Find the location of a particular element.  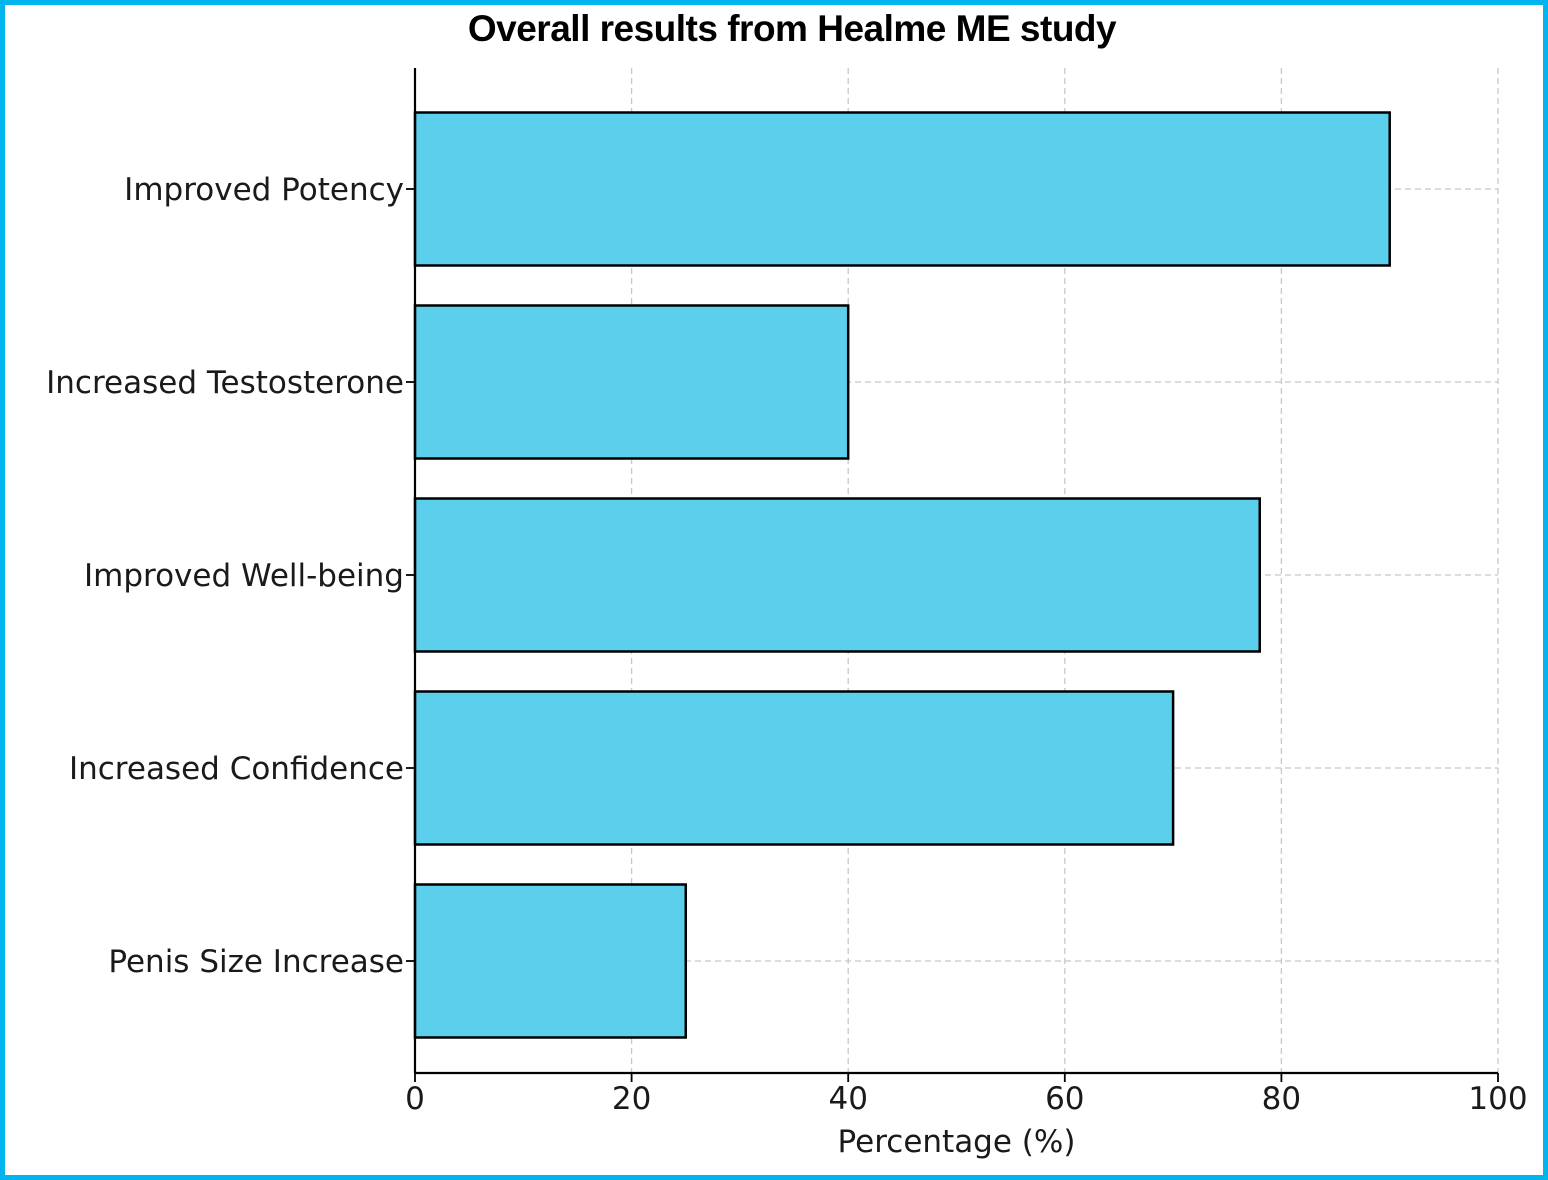

chart-title: Overall results from Healme ME study is located at coordinates (792, 28).